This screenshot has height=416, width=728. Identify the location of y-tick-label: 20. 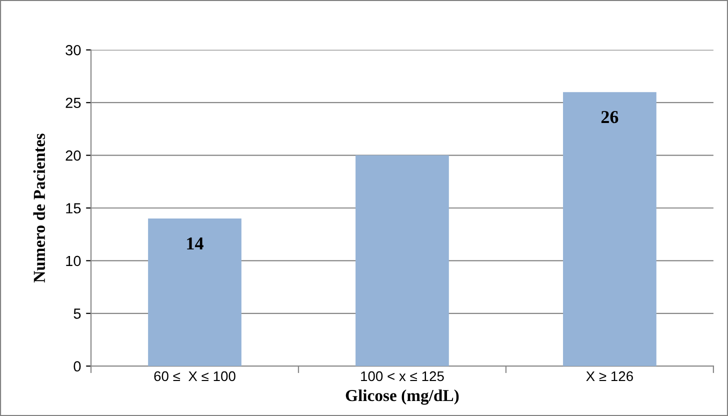
(73, 155).